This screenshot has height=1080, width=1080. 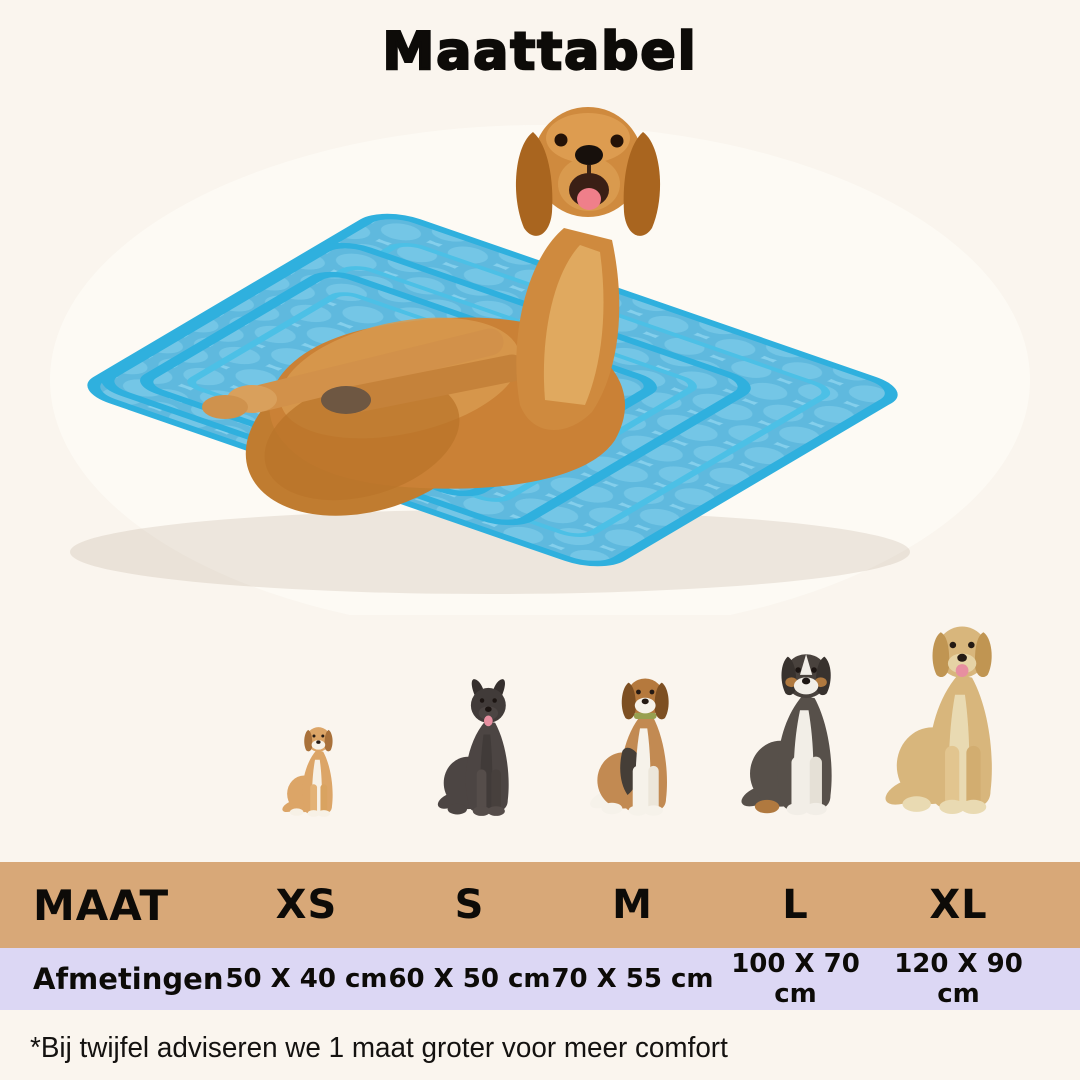 I want to click on beagle-icon, so click(x=629, y=747).